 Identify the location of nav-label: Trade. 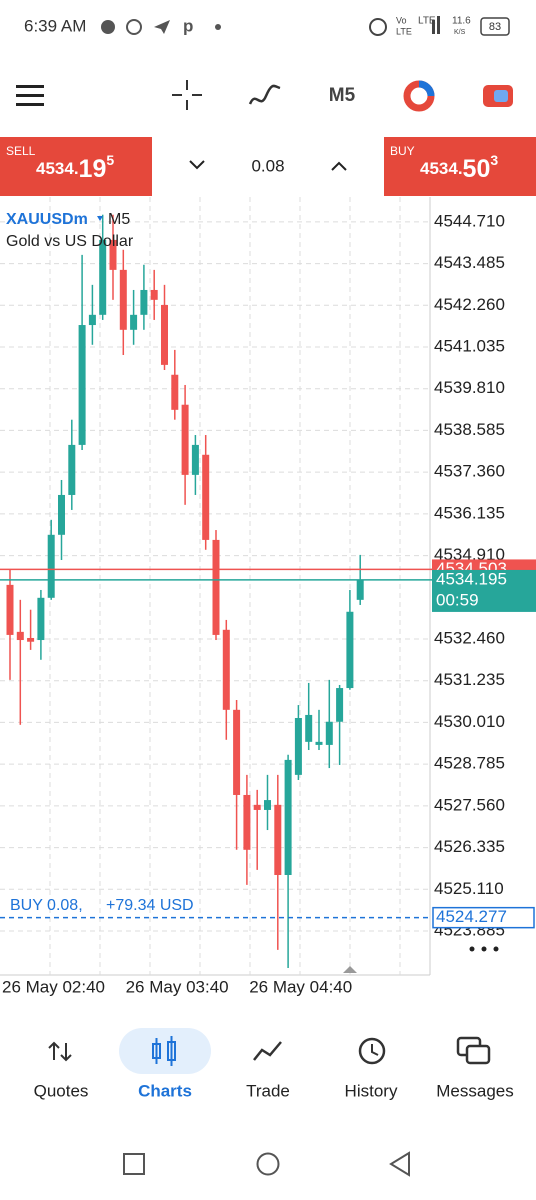
(268, 1090).